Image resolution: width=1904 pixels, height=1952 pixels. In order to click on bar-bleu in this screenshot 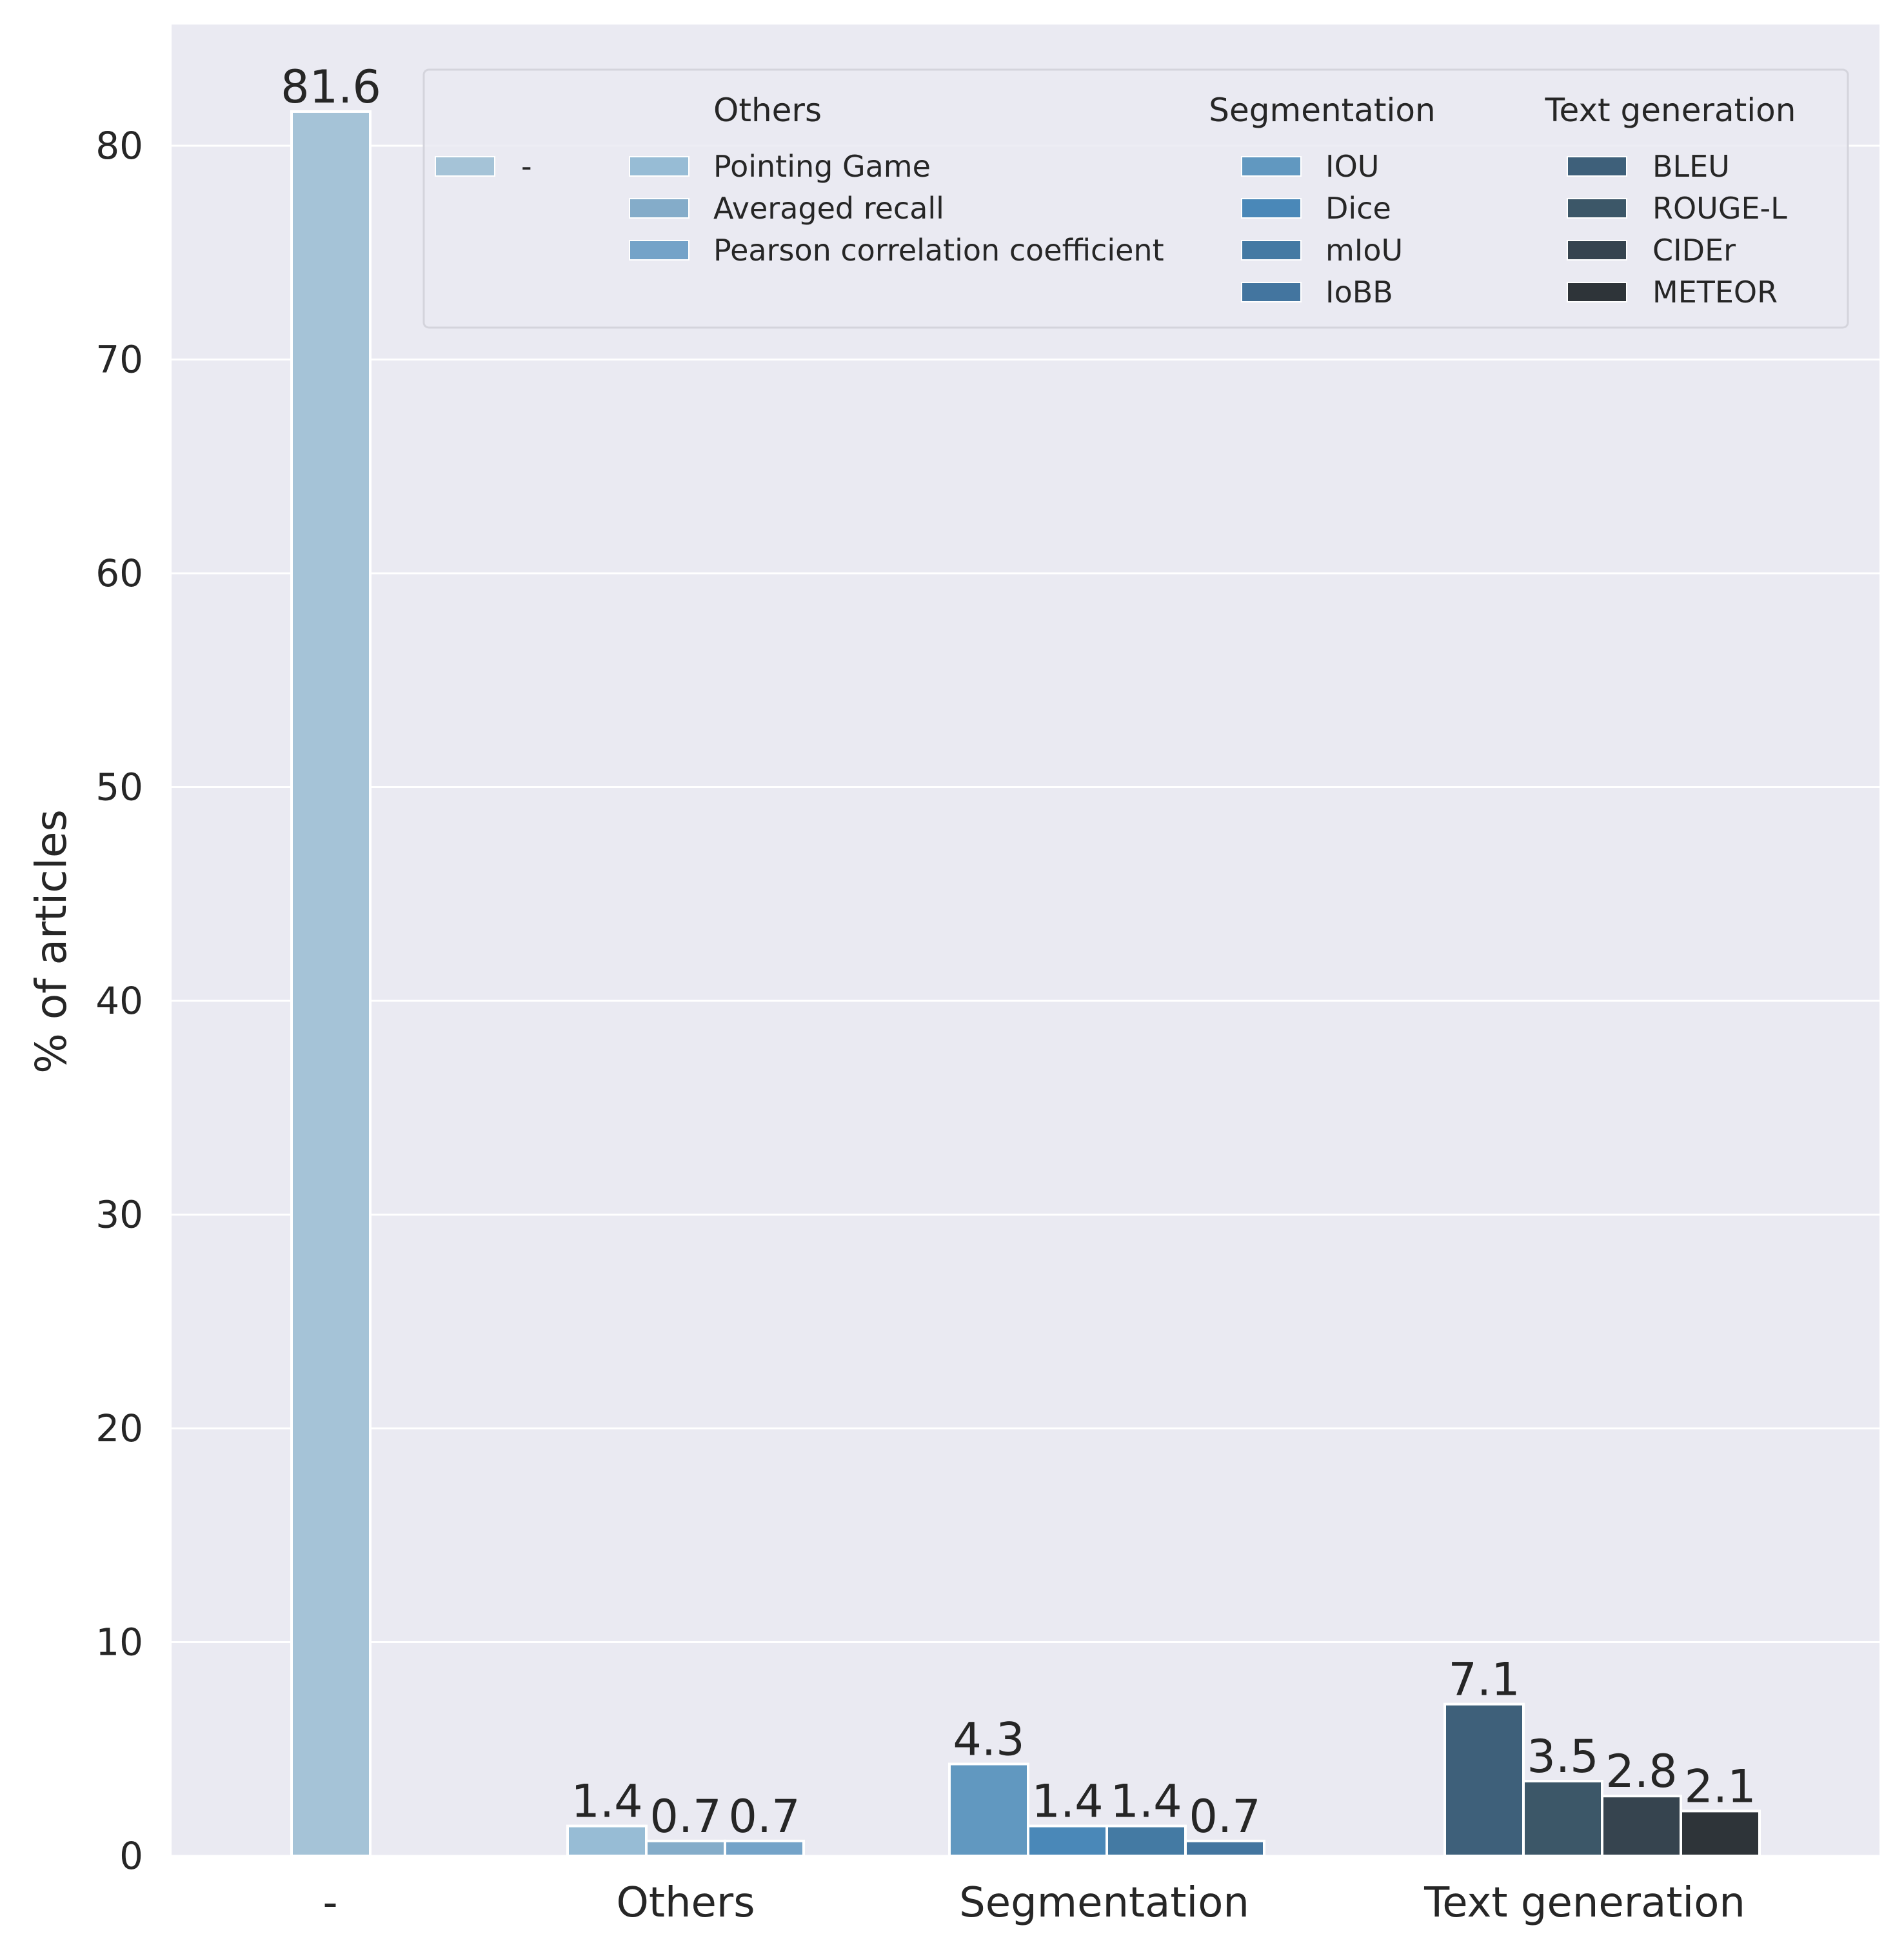, I will do `click(1484, 1780)`.